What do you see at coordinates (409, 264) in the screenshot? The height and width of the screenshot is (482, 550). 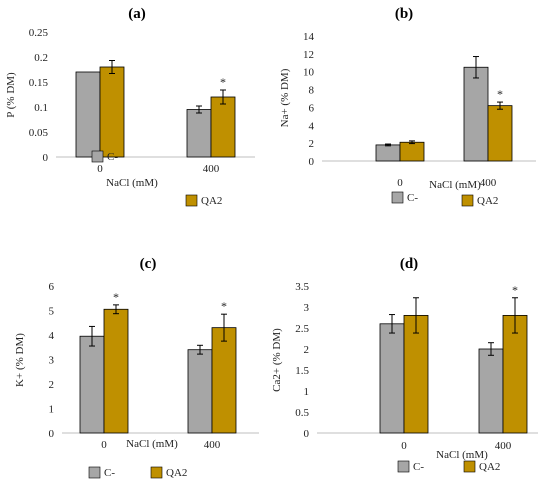 I see `panel-label: (d)` at bounding box center [409, 264].